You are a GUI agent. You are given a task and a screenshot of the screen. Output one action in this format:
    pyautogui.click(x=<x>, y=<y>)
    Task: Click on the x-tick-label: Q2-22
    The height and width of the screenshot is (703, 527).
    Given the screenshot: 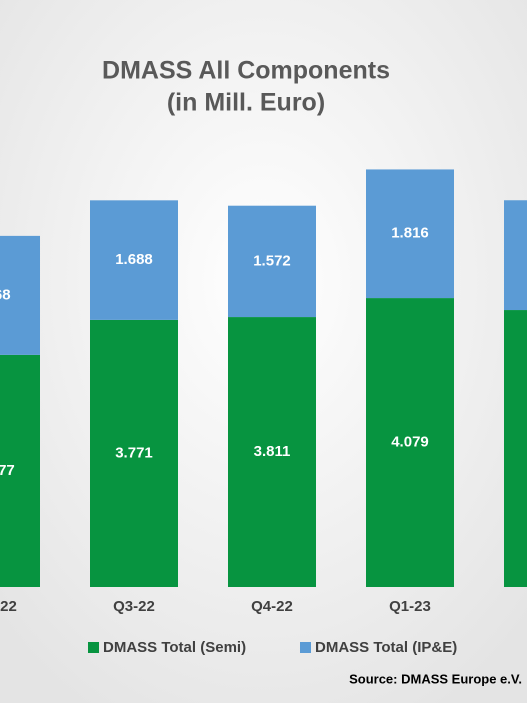 What is the action you would take?
    pyautogui.click(x=8, y=606)
    